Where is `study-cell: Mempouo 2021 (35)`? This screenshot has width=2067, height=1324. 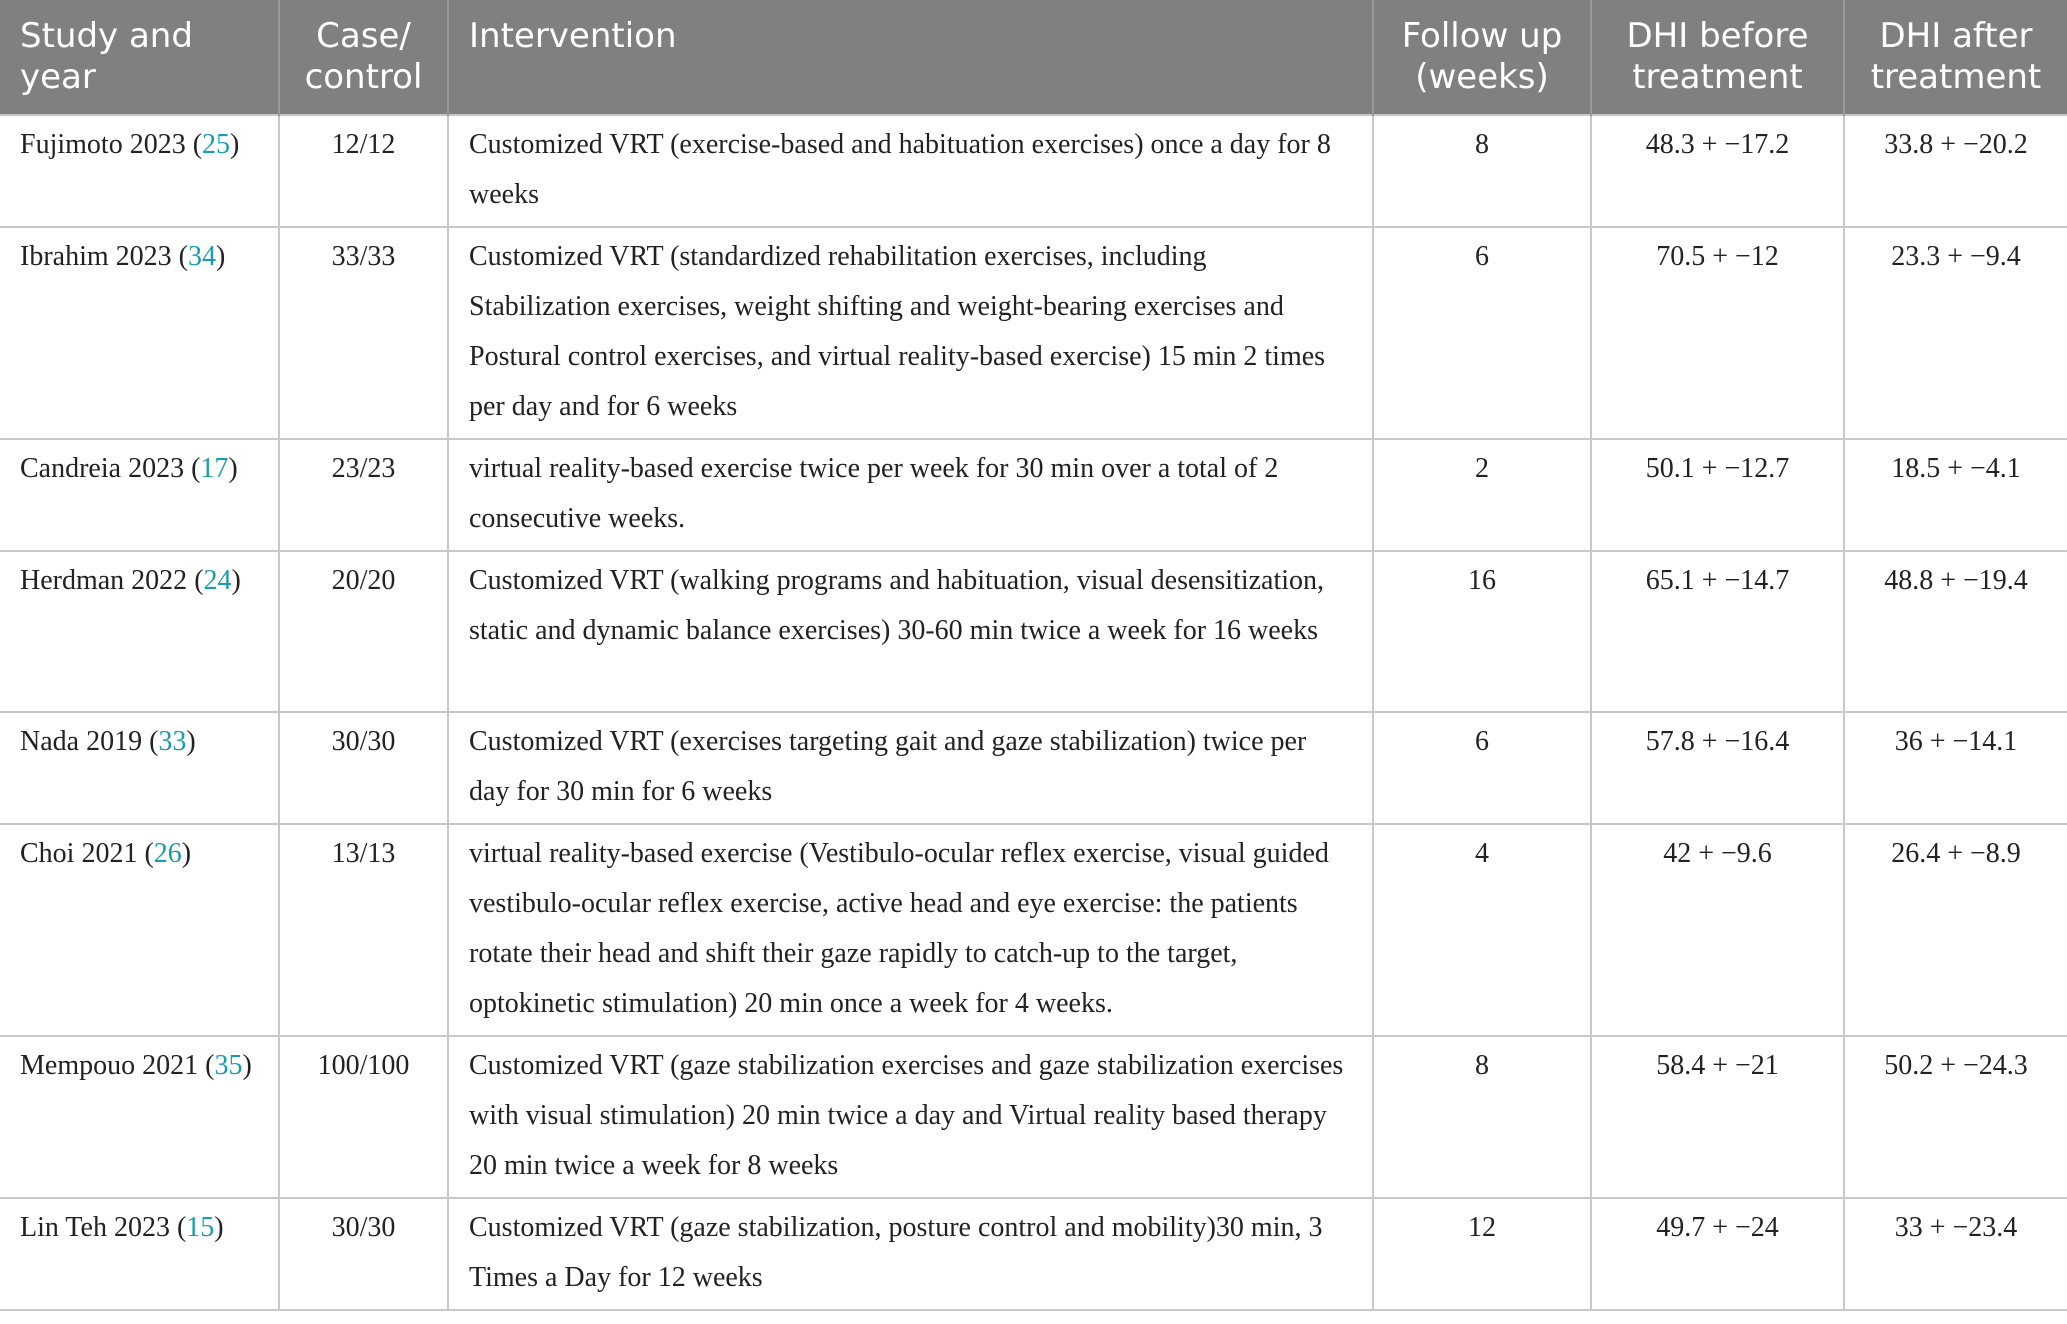 study-cell: Mempouo 2021 (35) is located at coordinates (140, 1117).